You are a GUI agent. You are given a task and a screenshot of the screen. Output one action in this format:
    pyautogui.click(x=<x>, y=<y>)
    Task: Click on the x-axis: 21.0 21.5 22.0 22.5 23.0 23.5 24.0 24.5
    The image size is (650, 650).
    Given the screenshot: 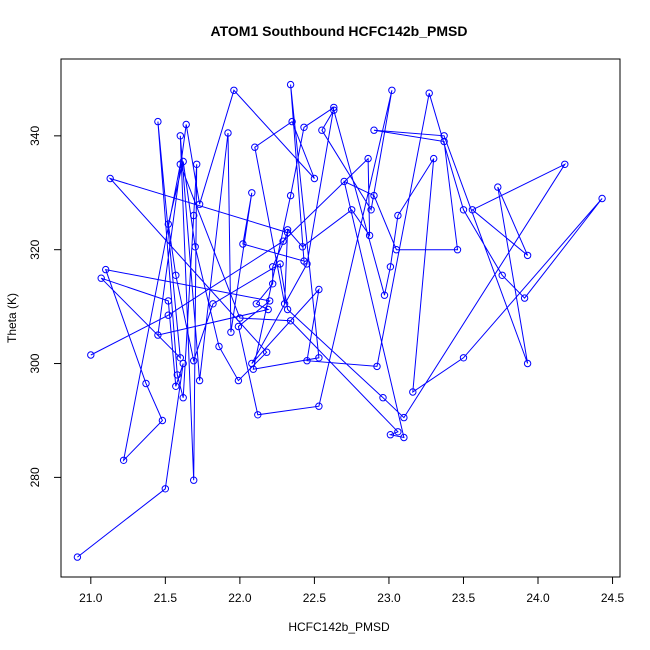 What is the action you would take?
    pyautogui.click(x=352, y=590)
    